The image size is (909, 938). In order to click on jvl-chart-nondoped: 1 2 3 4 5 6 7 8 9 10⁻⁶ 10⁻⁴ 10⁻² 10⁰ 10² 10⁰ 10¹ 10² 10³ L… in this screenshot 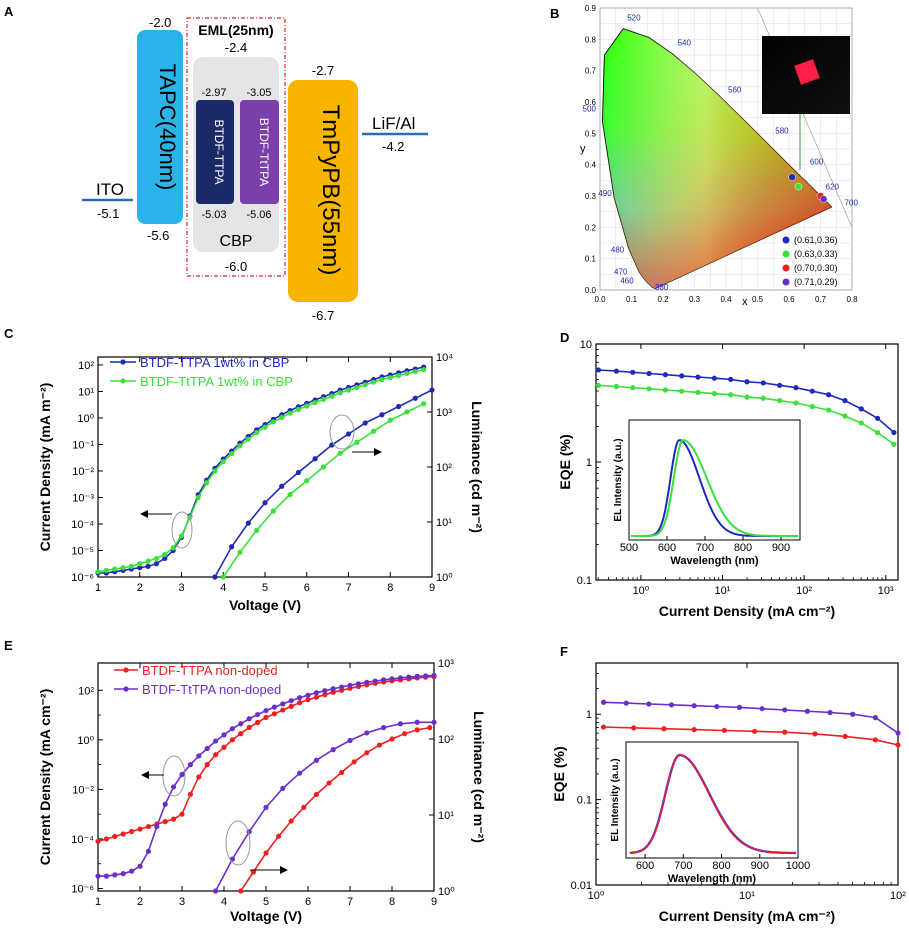, I will do `click(262, 791)`.